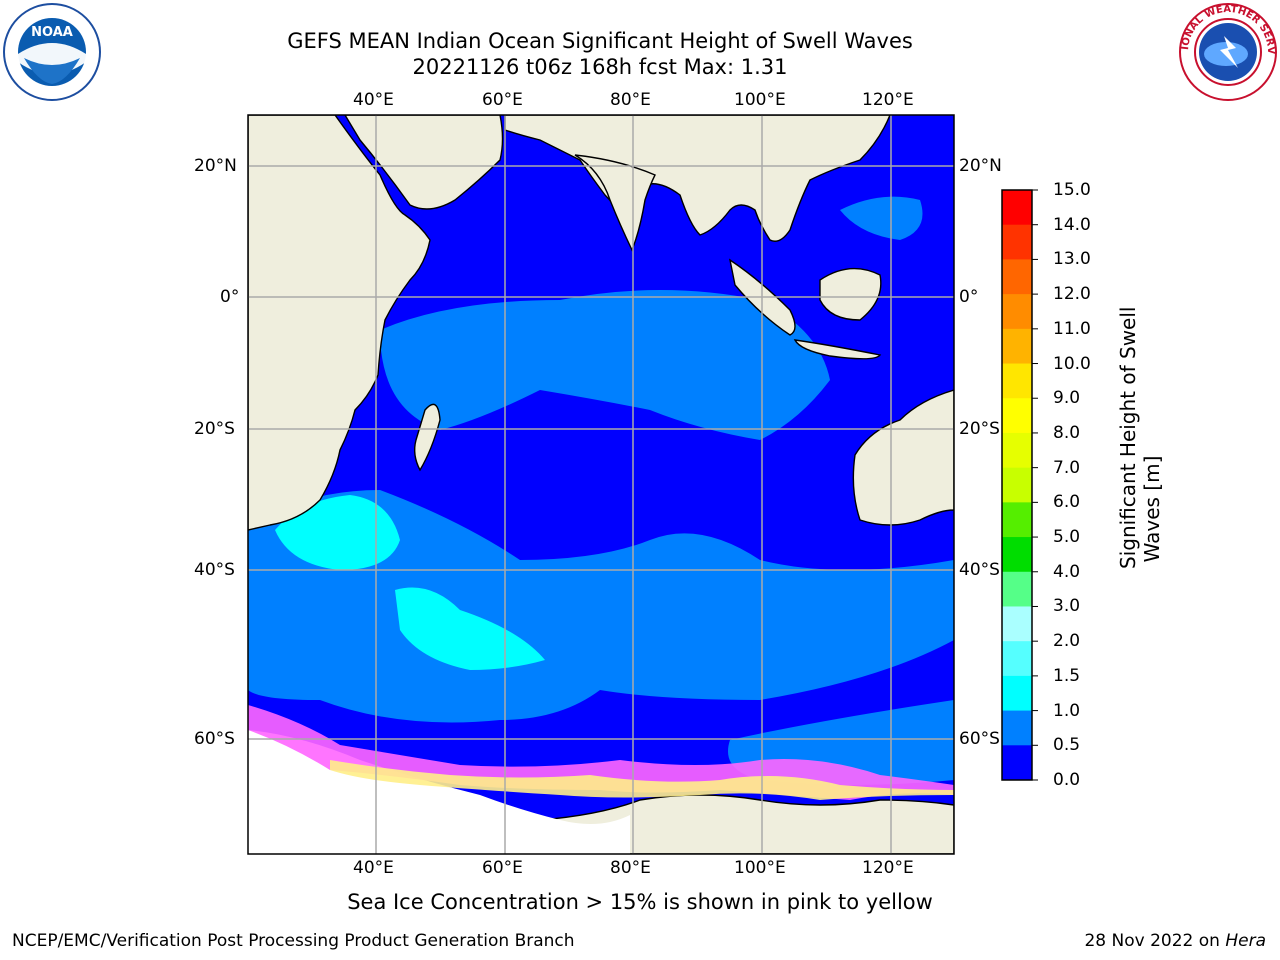 The image size is (1280, 960). What do you see at coordinates (502, 100) in the screenshot?
I see `lon-label-top-60e: 60°E` at bounding box center [502, 100].